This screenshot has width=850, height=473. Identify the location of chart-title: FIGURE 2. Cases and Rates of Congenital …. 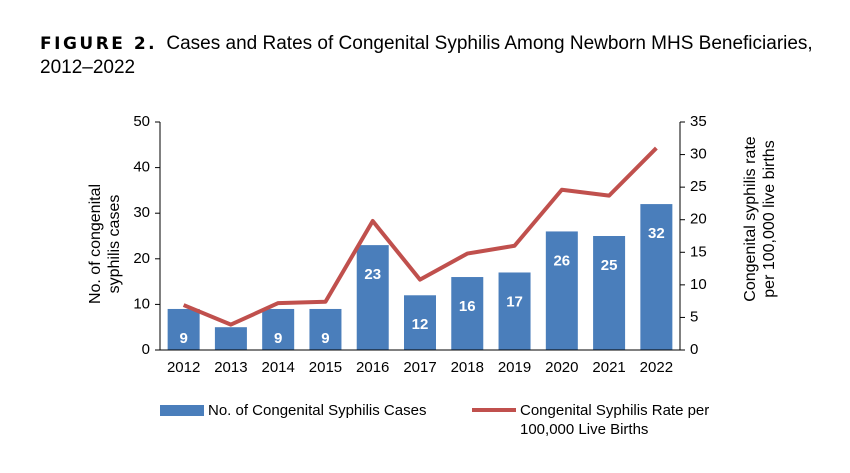
(430, 55).